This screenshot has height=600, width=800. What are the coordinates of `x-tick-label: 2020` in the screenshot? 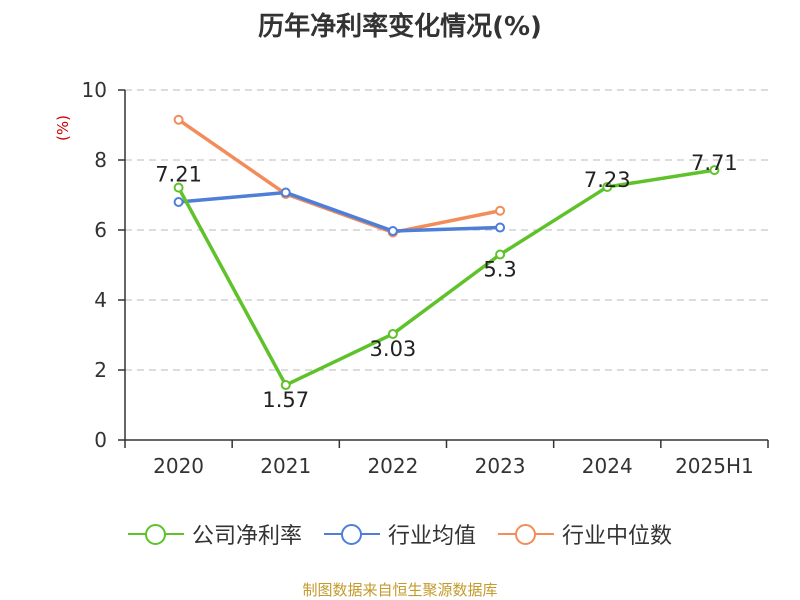 It's located at (178, 466).